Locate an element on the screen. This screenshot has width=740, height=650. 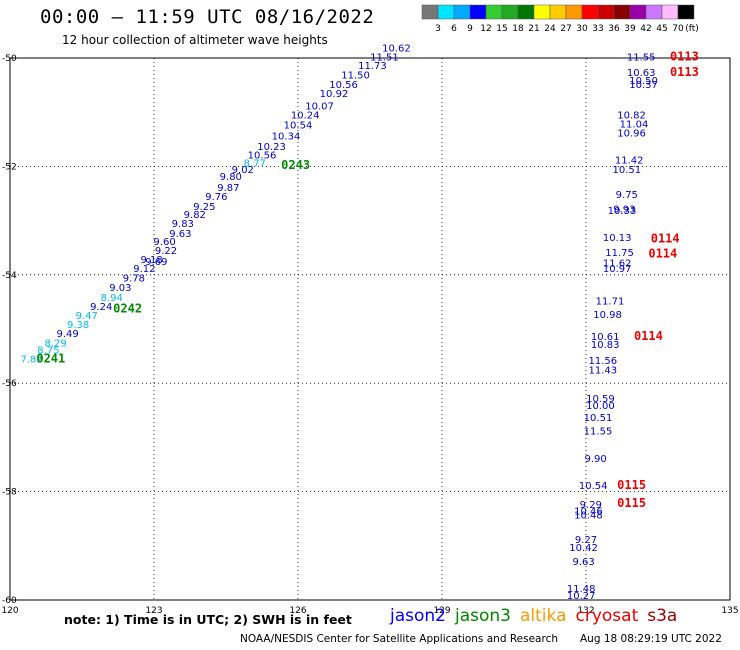
wave-height-label: 10.42 is located at coordinates (583, 548).